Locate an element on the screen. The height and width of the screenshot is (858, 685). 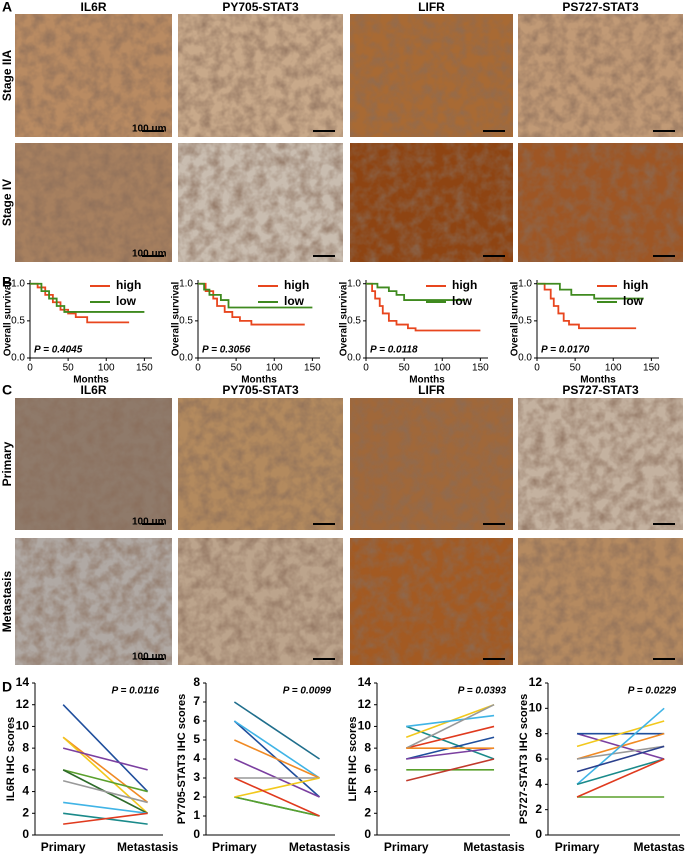
panel-label: A is located at coordinates (7, 7).